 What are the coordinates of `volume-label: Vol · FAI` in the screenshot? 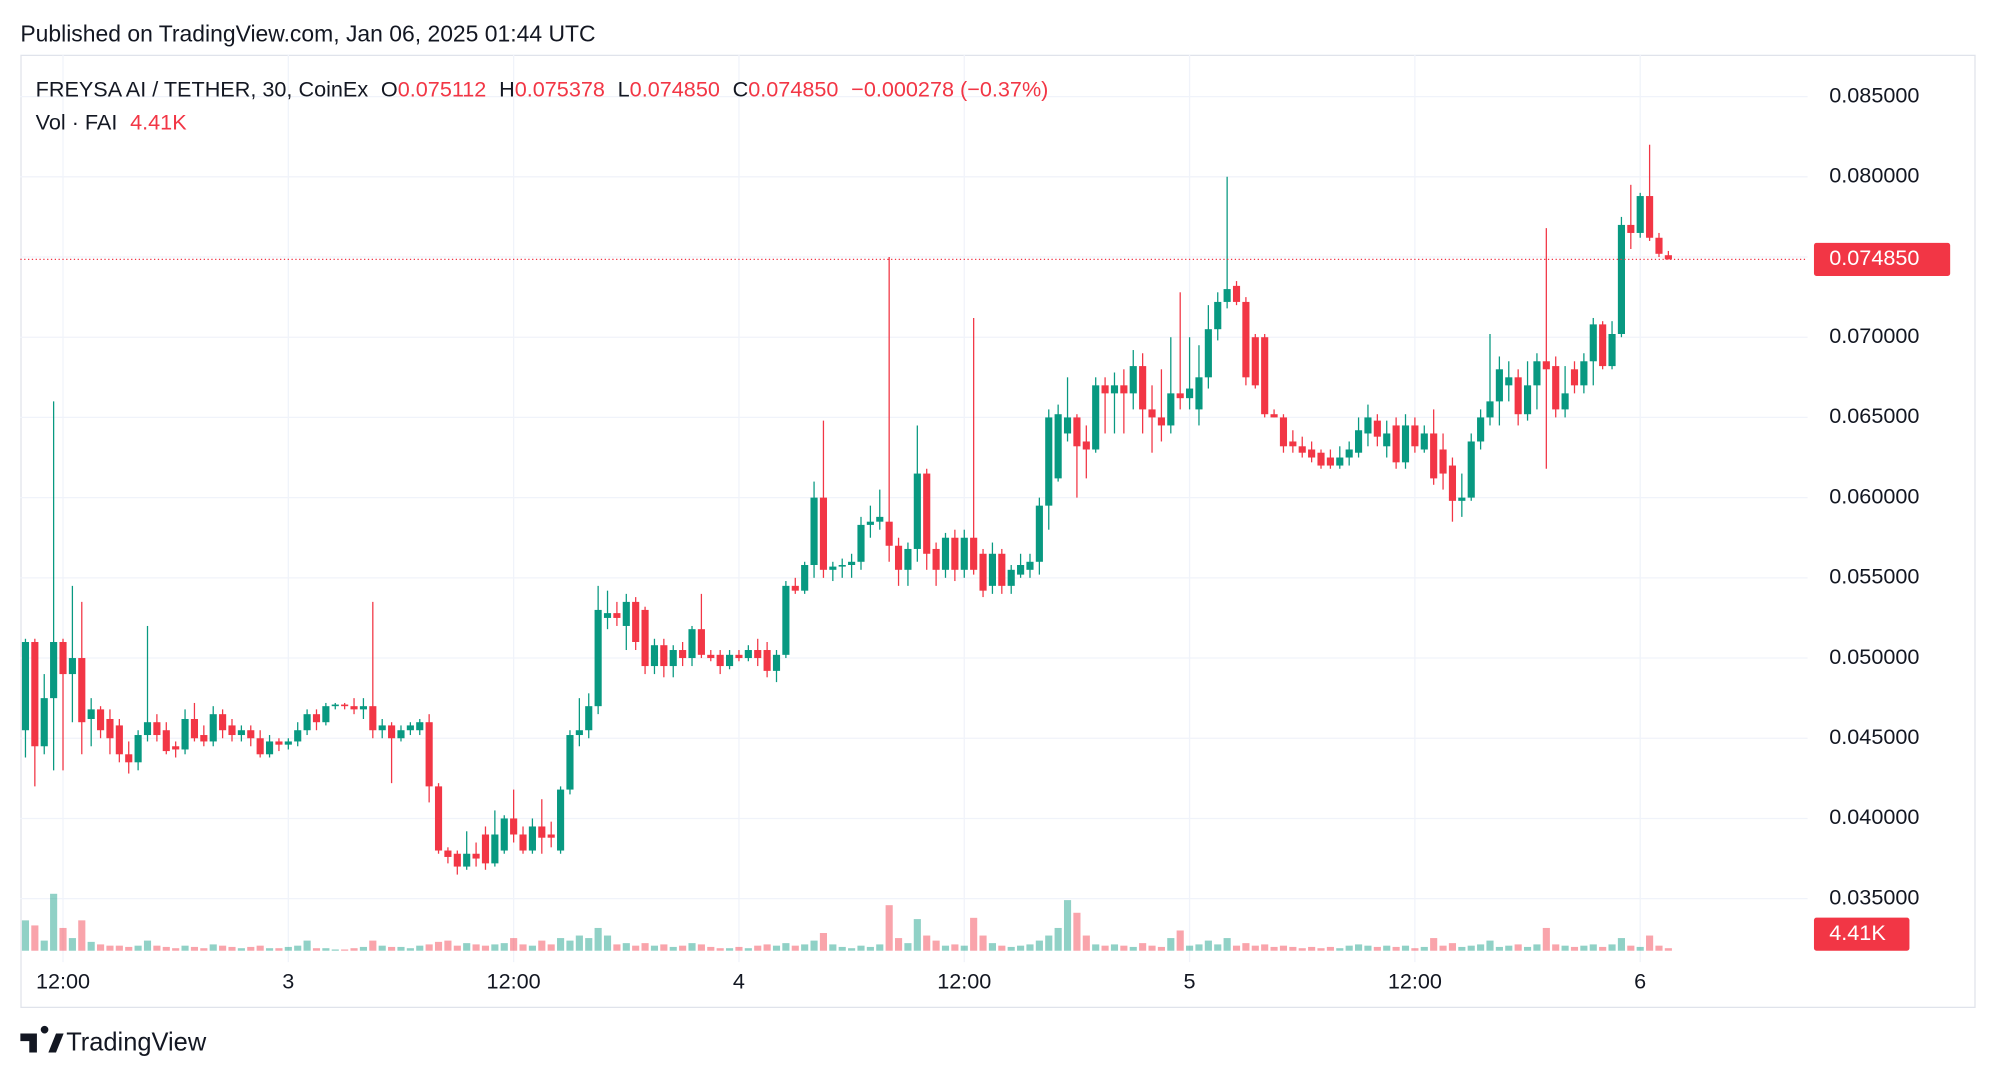 It's located at (77, 121).